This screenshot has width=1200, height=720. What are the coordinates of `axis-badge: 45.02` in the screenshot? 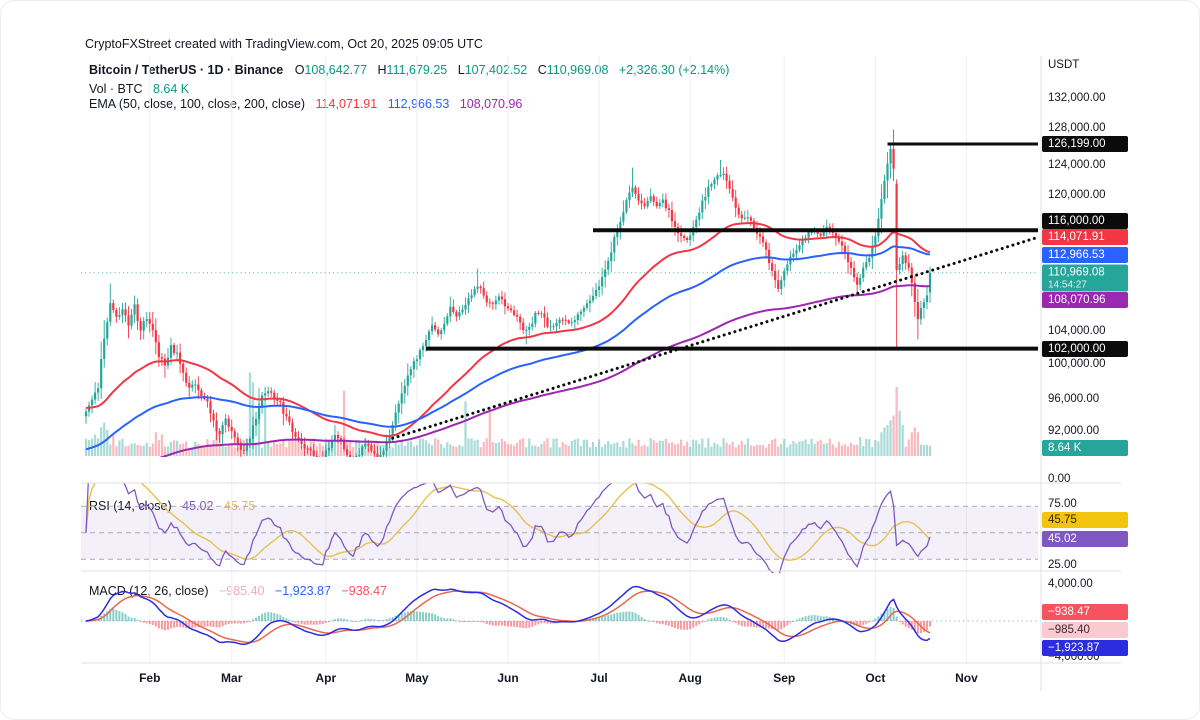 It's located at (1085, 539).